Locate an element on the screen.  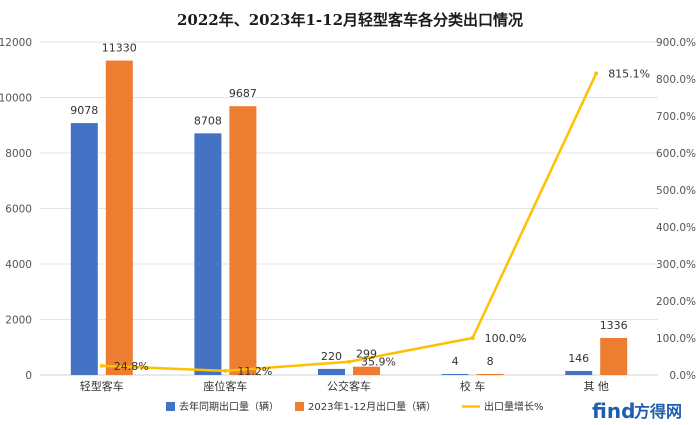
y-right-tick-label: 900.0% is located at coordinates (676, 43).